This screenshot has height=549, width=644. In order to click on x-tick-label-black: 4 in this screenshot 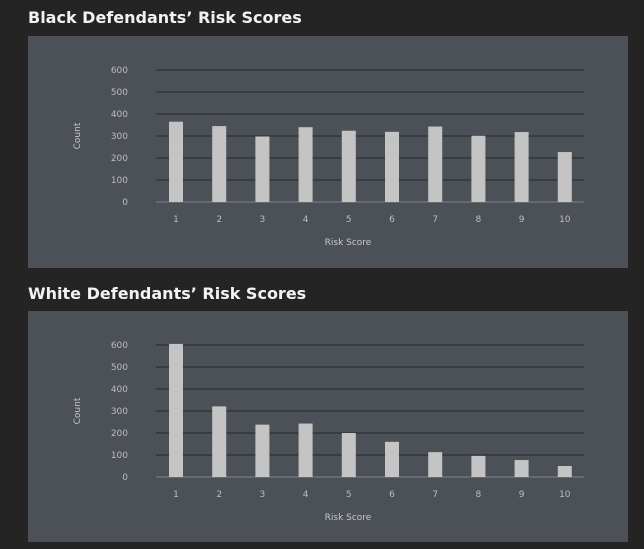, I will do `click(306, 220)`.